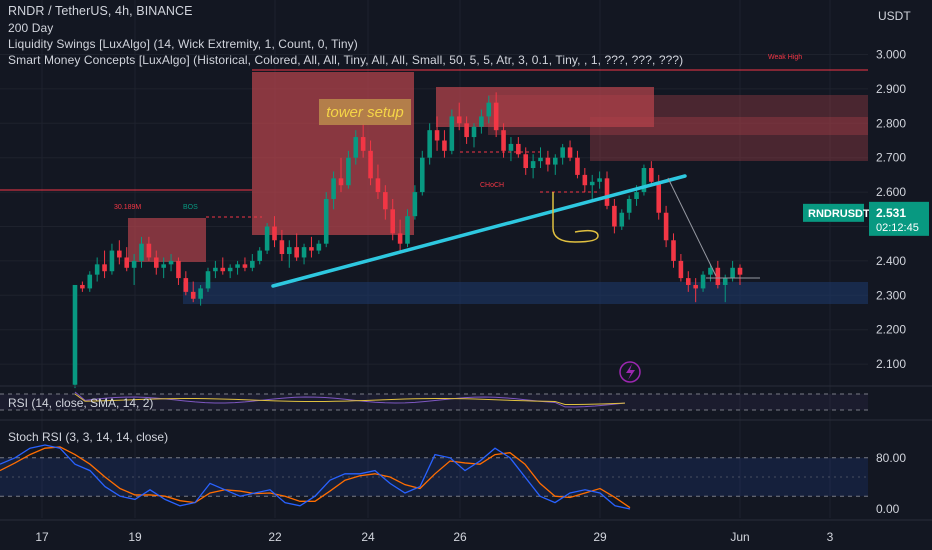 The width and height of the screenshot is (932, 550). I want to click on demand-zone, so click(525, 293).